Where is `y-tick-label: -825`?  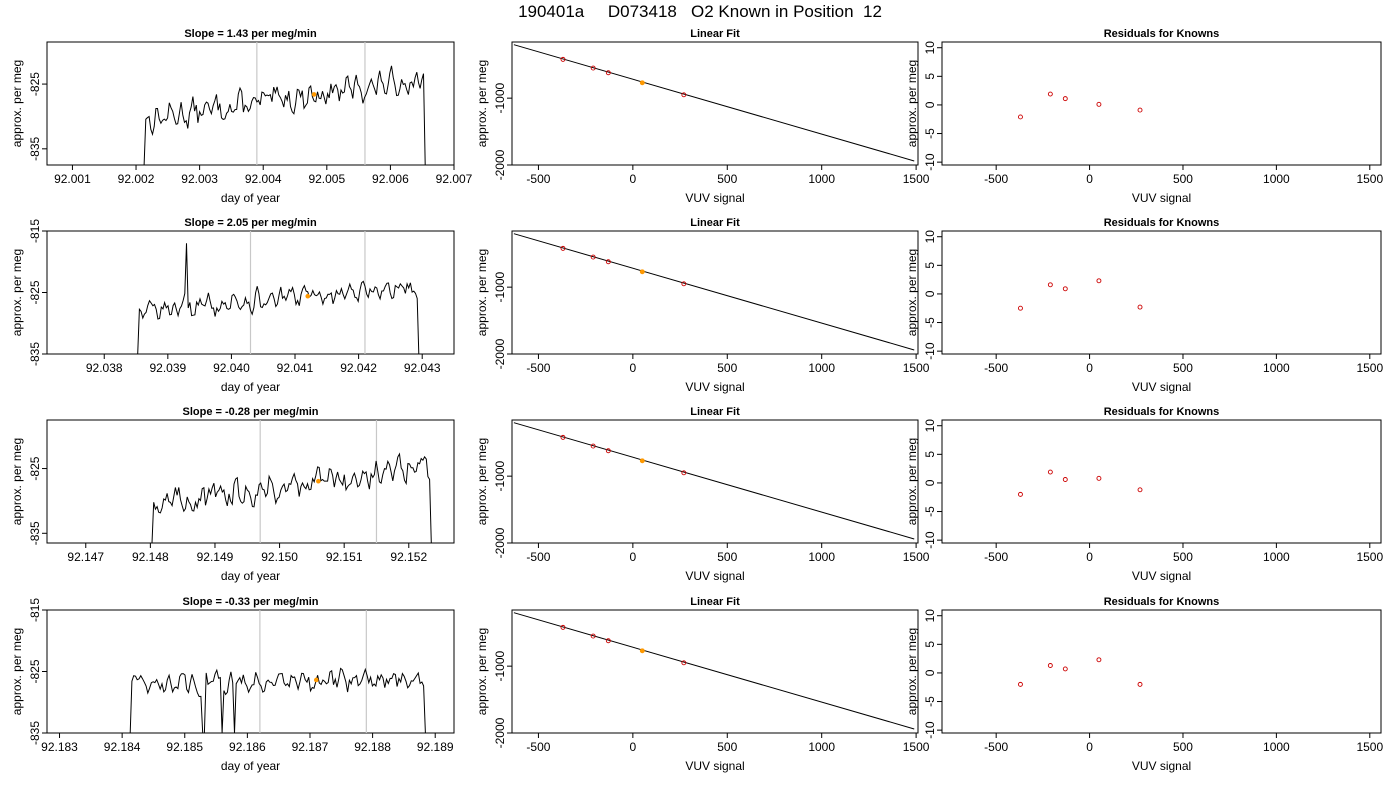 y-tick-label: -825 is located at coordinates (35, 84).